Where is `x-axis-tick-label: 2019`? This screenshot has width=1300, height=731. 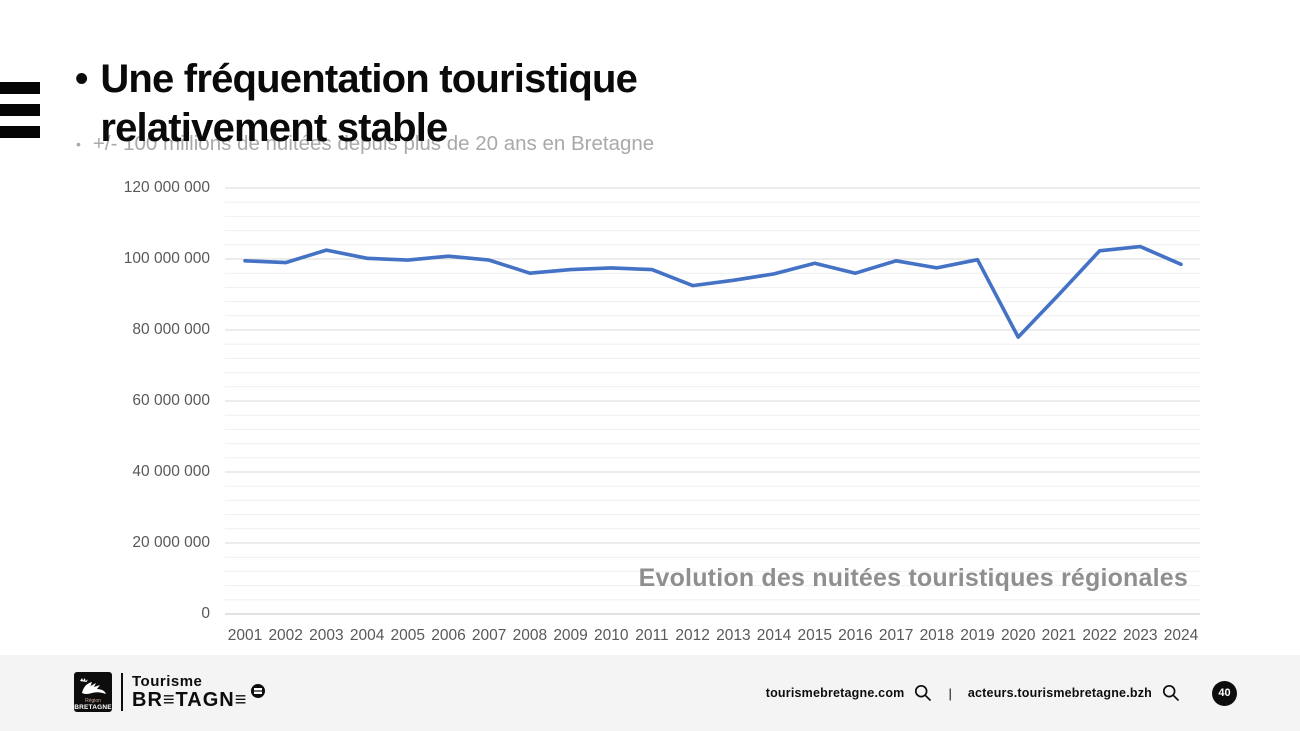 x-axis-tick-label: 2019 is located at coordinates (977, 635).